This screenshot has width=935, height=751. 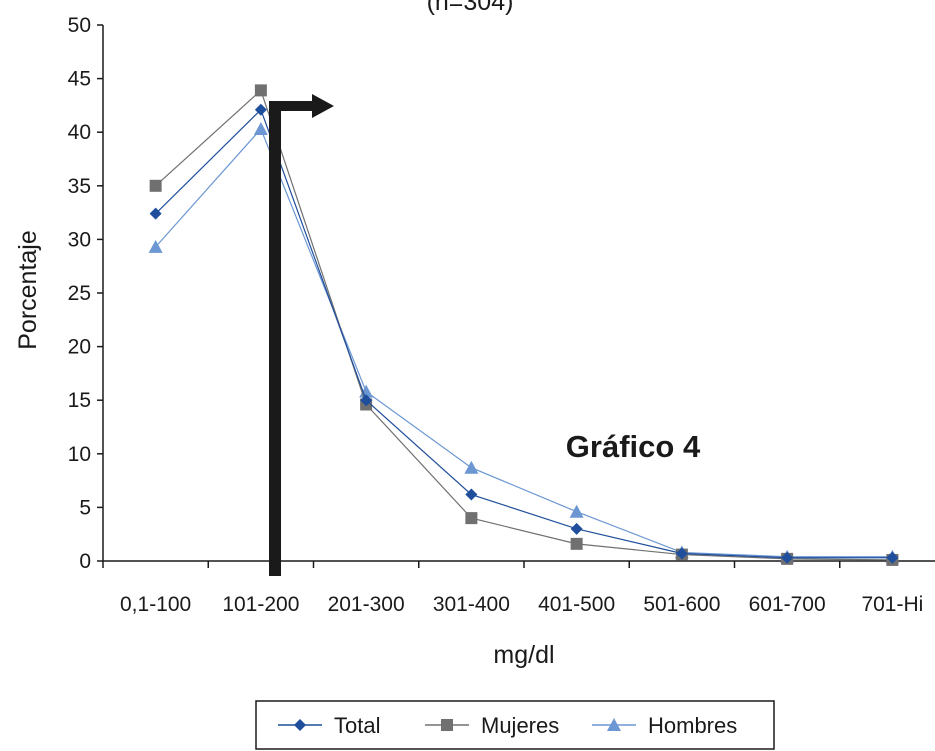 What do you see at coordinates (301, 335) in the screenshot?
I see `threshold-arrow` at bounding box center [301, 335].